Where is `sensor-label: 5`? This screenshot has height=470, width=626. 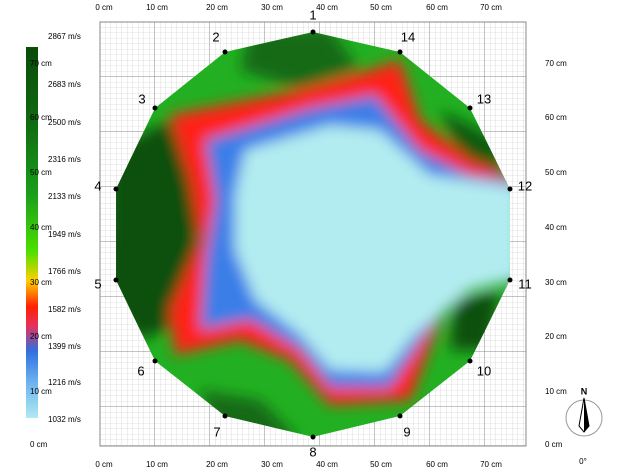
sensor-label: 5 is located at coordinates (97, 283).